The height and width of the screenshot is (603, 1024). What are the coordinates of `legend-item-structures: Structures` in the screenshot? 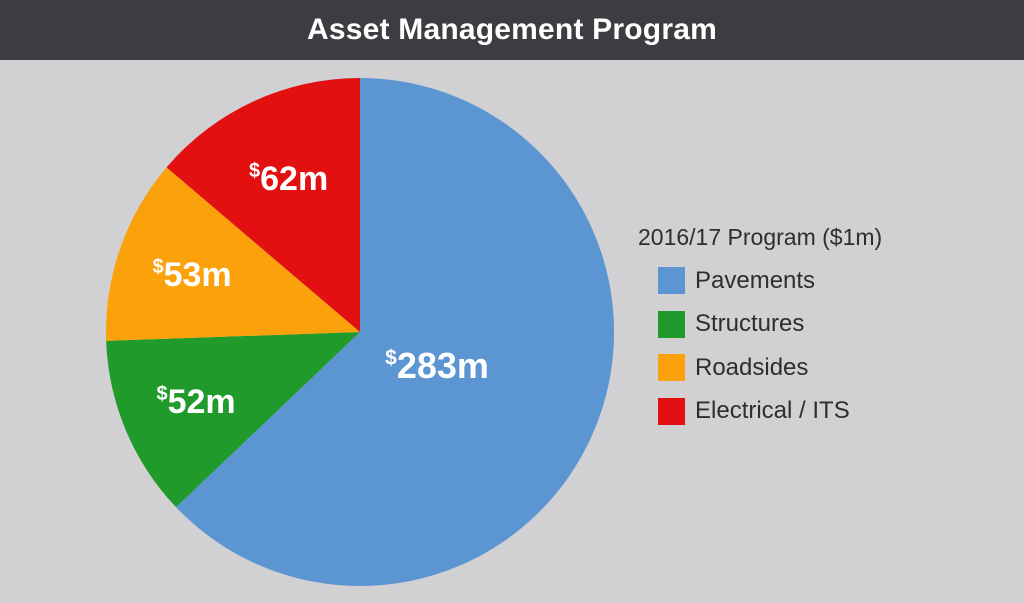 It's located at (770, 325).